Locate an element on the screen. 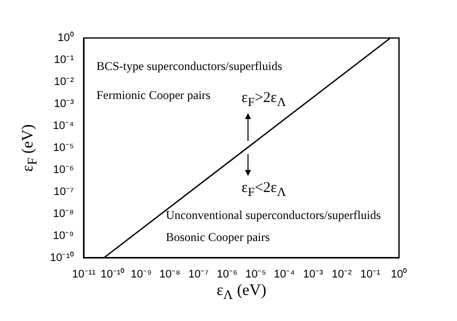 The image size is (457, 321). x-tick-label: 10⁻⁶ is located at coordinates (227, 274).